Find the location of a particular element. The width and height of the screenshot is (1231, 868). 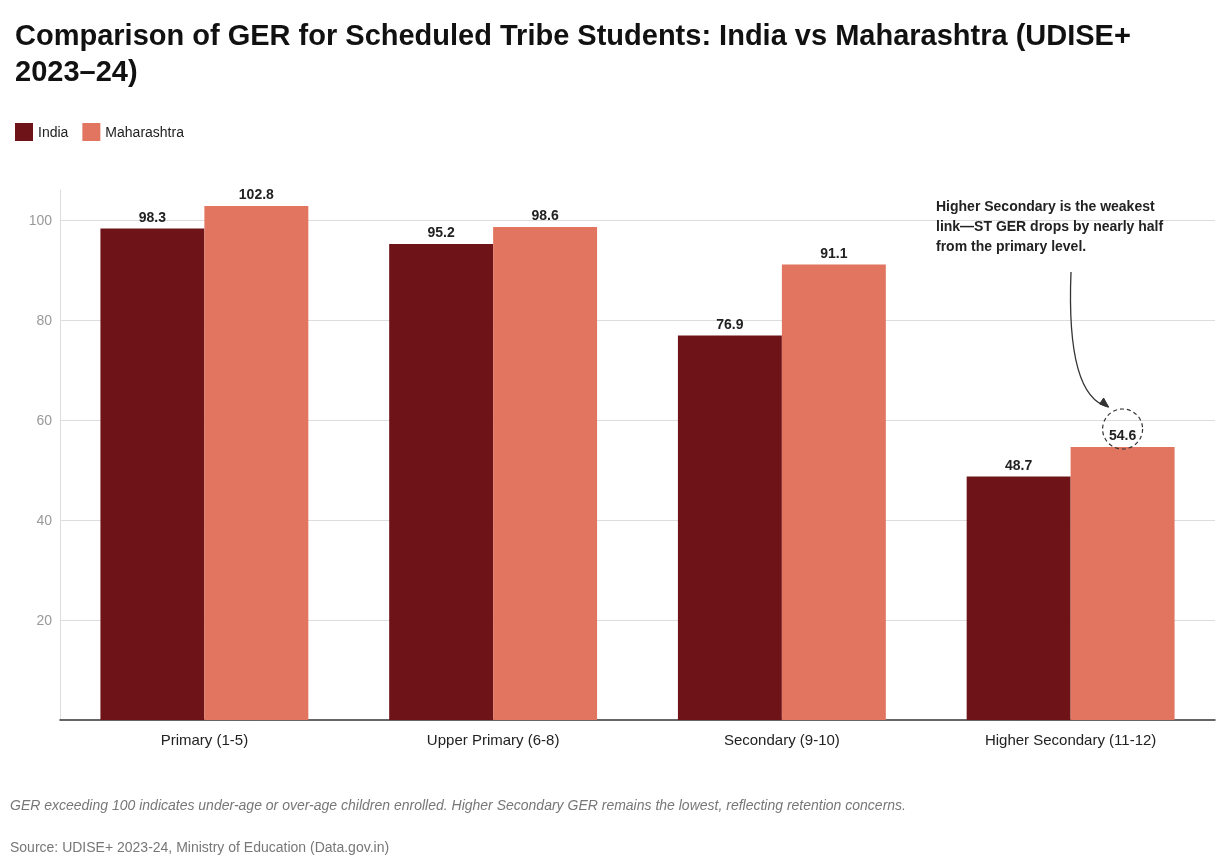

data-label: 48.7 is located at coordinates (1019, 464).